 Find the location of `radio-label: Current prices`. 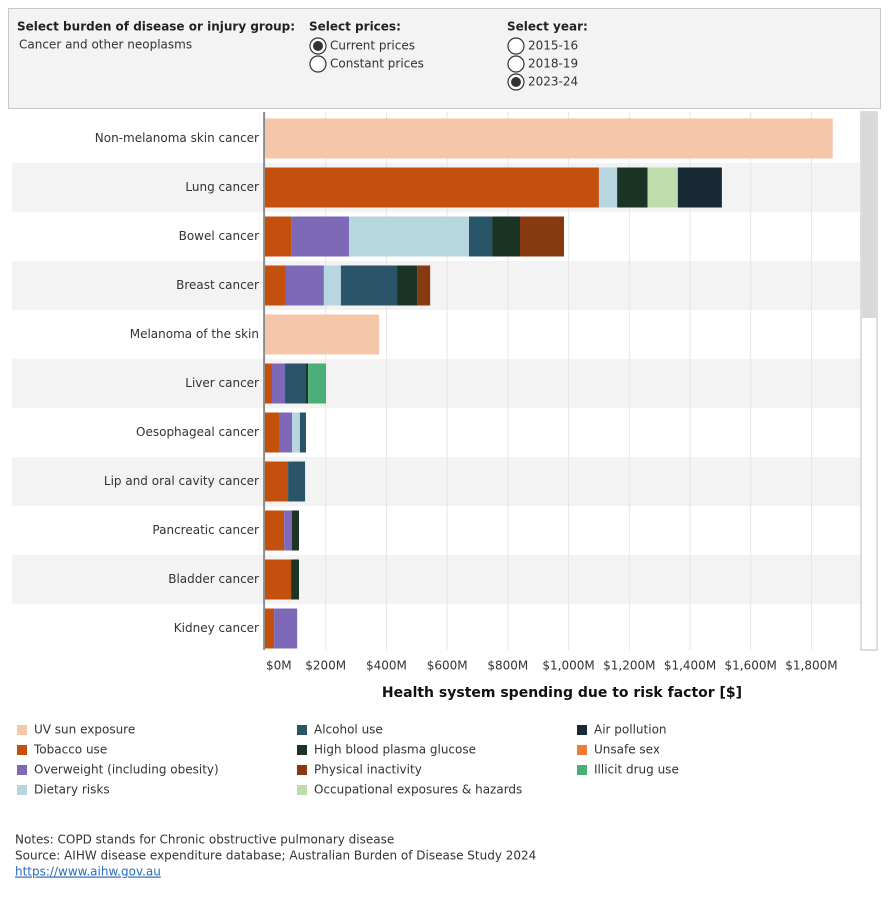

radio-label: Current prices is located at coordinates (372, 46).